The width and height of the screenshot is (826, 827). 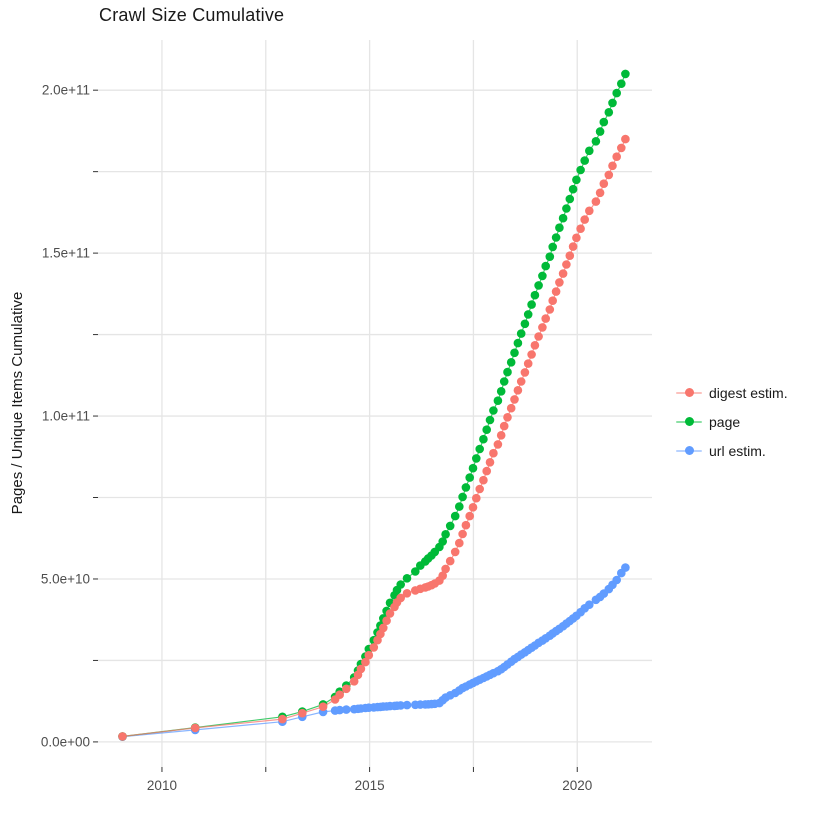 What do you see at coordinates (725, 421) in the screenshot?
I see `legend-label-page: page` at bounding box center [725, 421].